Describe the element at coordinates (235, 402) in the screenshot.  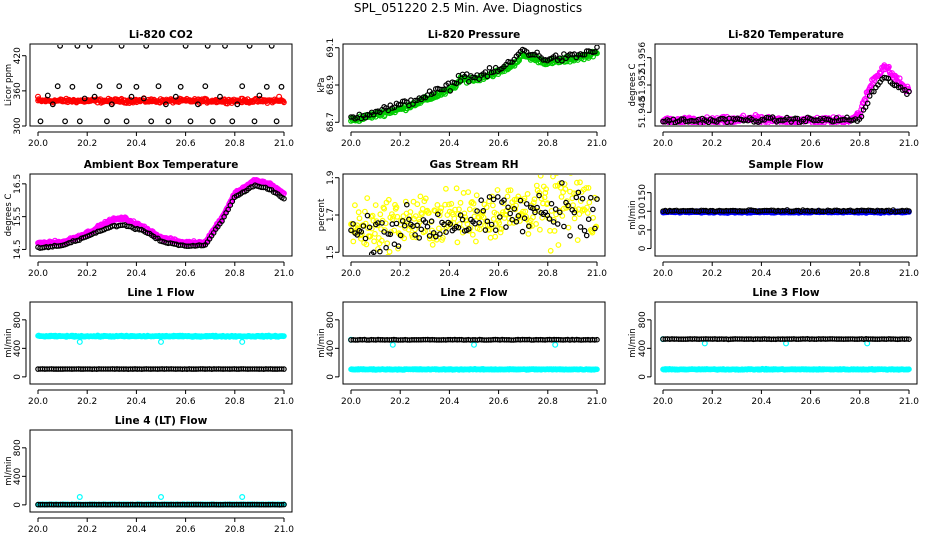
I see `x-tick-label: 20.8` at that location.